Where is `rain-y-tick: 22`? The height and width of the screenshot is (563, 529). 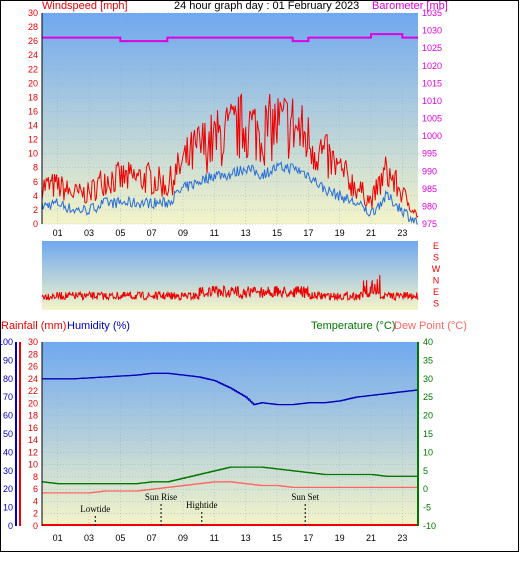 rain-y-tick: 22 is located at coordinates (33, 391).